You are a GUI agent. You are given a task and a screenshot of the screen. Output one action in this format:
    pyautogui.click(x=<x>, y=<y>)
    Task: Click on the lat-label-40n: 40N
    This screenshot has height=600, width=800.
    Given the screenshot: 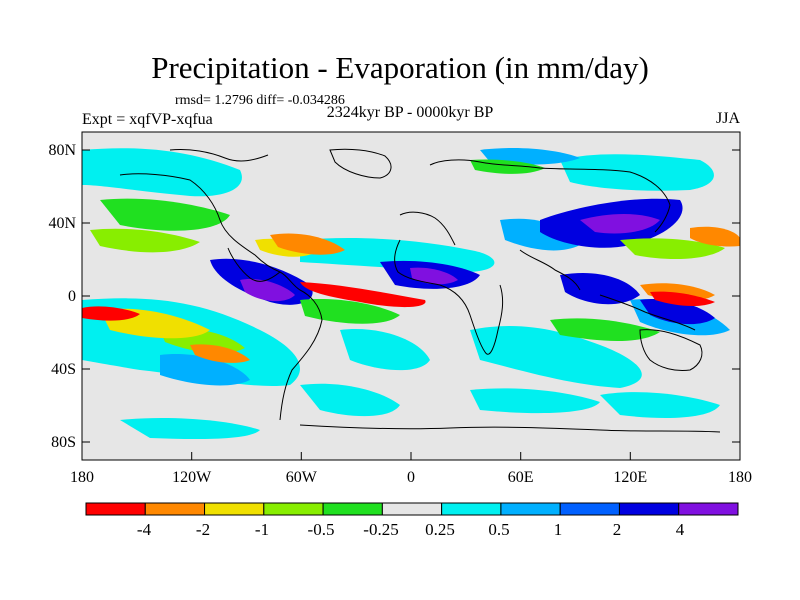 What is the action you would take?
    pyautogui.click(x=62, y=223)
    